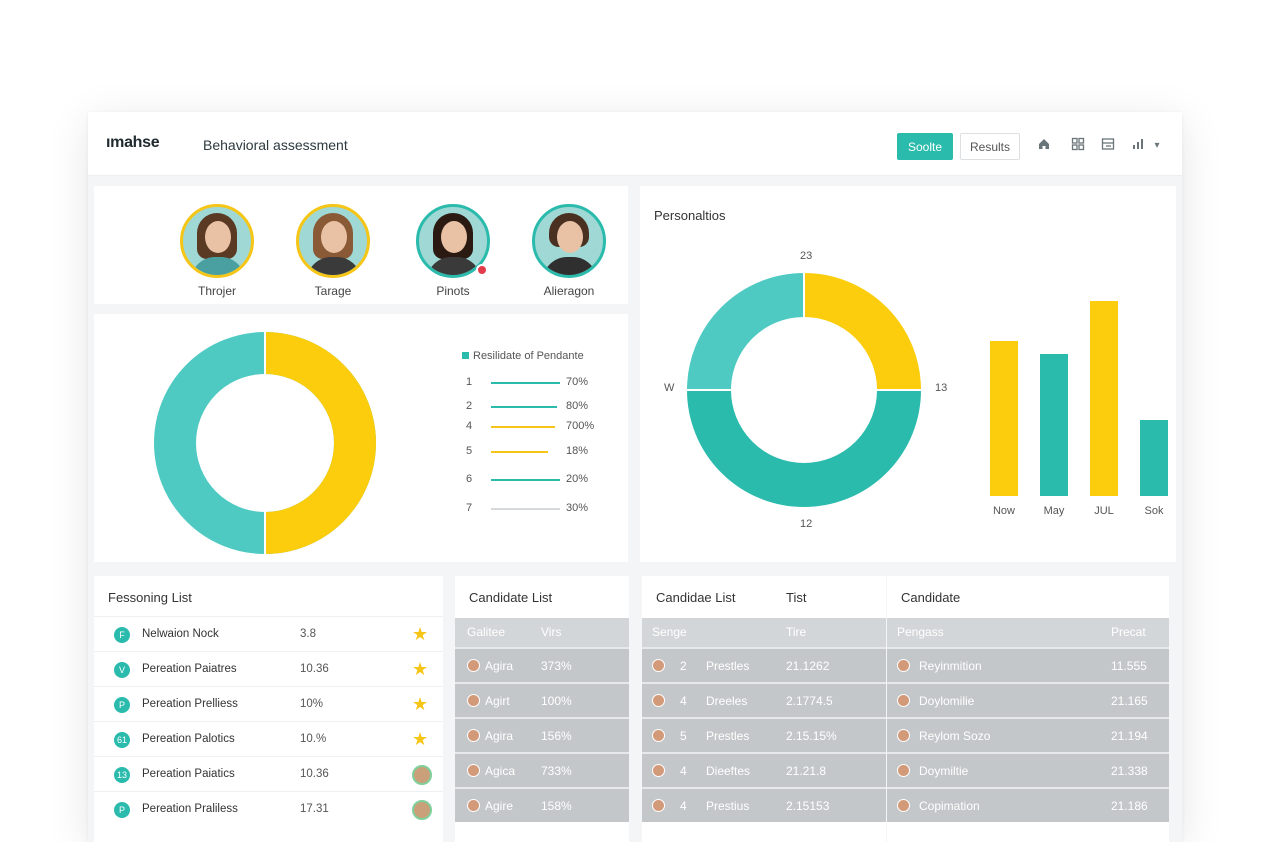 The image size is (1280, 842). What do you see at coordinates (683, 701) in the screenshot?
I see `table-cell: 4` at bounding box center [683, 701].